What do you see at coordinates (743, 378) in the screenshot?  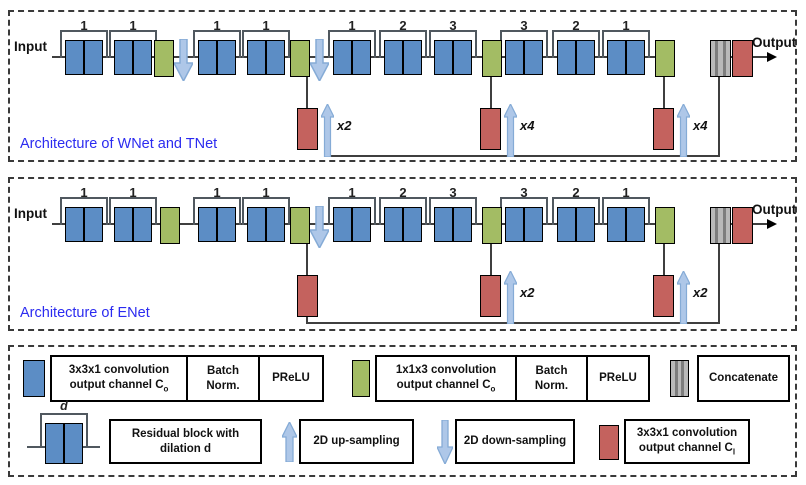 I see `legend-concatenate: Concatenate` at bounding box center [743, 378].